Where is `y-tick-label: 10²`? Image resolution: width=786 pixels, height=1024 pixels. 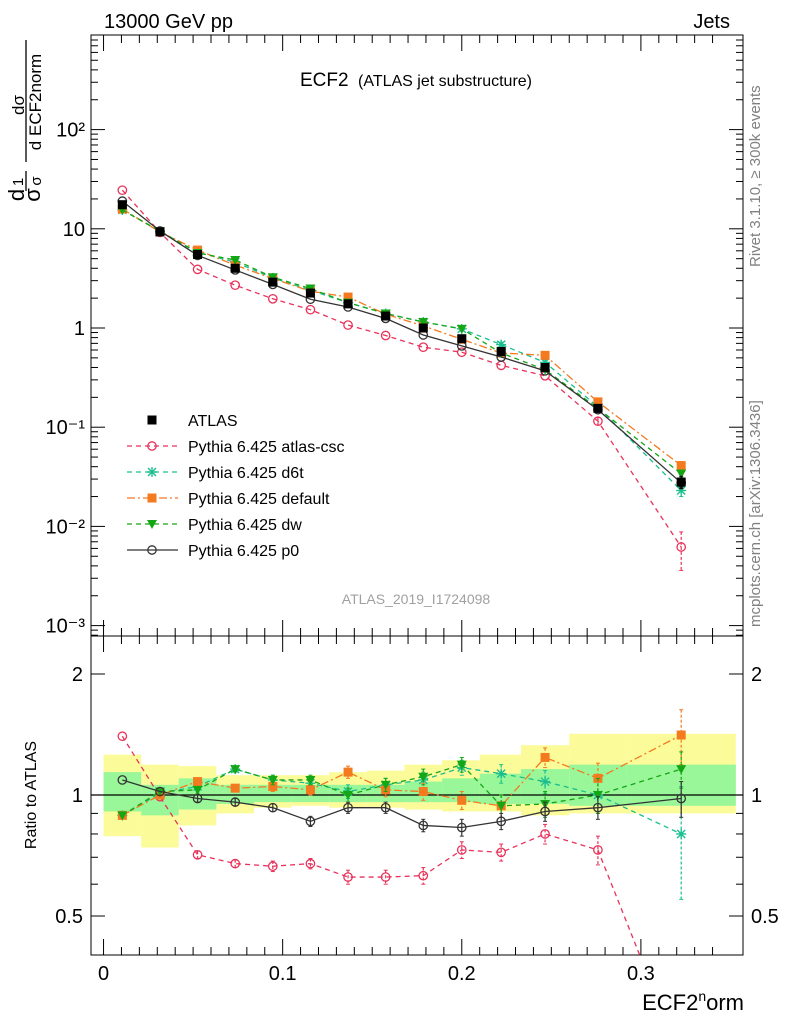
y-tick-label: 10² is located at coordinates (70, 131).